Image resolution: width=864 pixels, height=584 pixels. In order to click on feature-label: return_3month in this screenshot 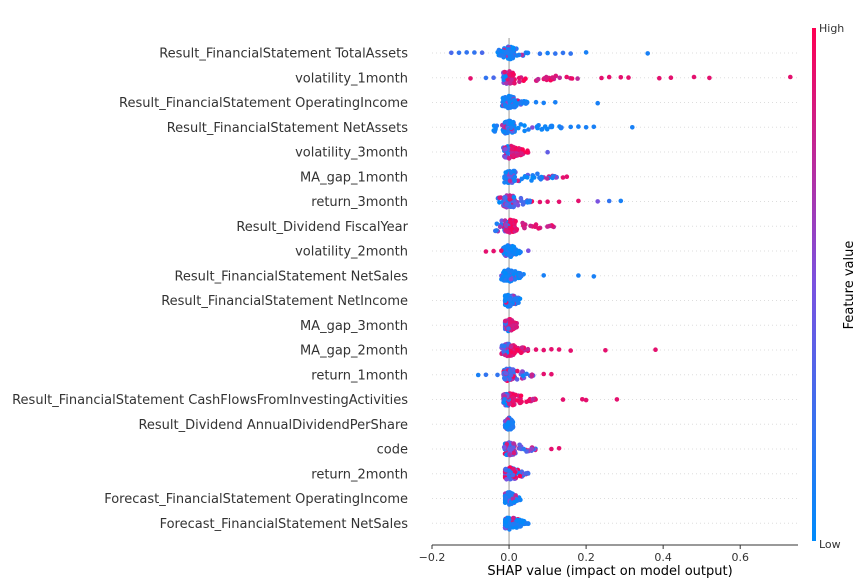, I will do `click(359, 202)`.